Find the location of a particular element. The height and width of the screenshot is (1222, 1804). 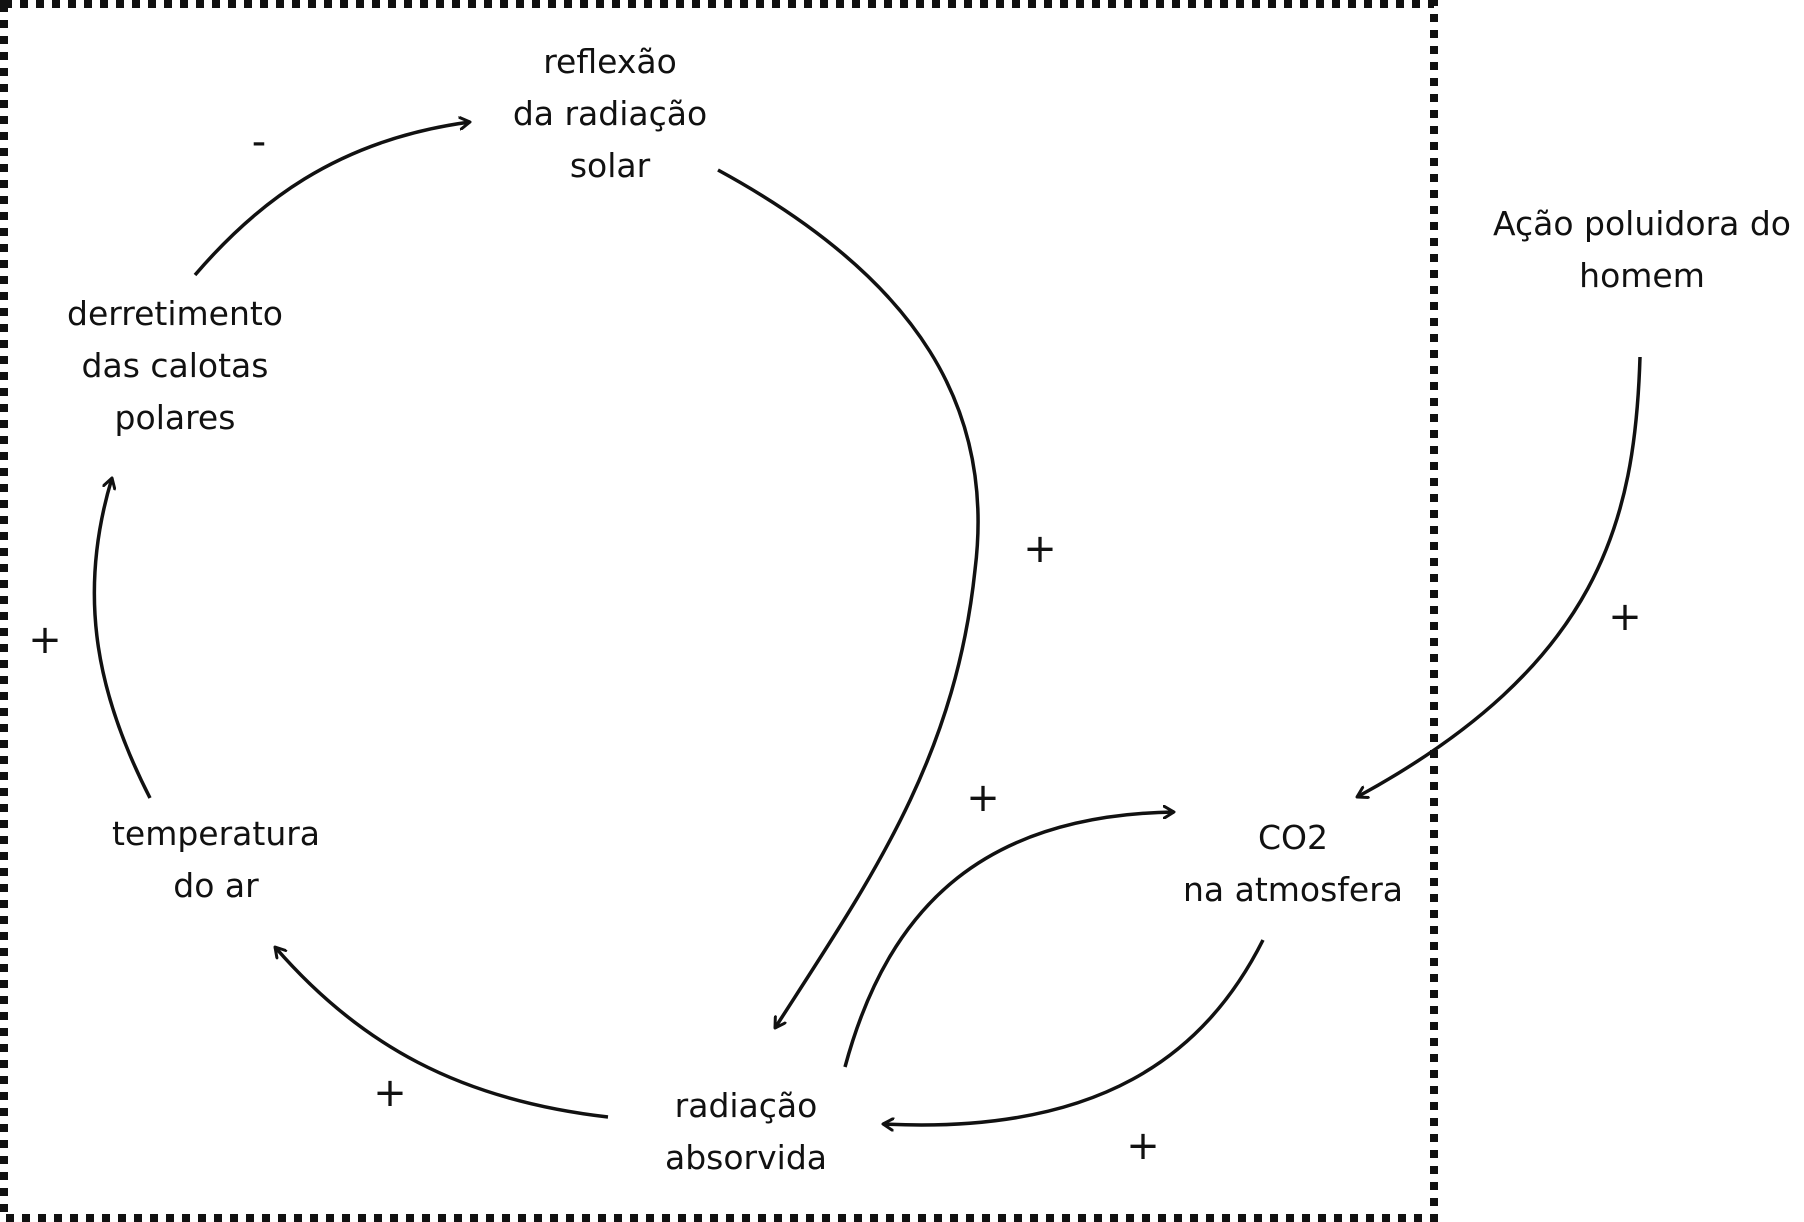

node-temperatura-line-1: temperatura is located at coordinates (216, 833).